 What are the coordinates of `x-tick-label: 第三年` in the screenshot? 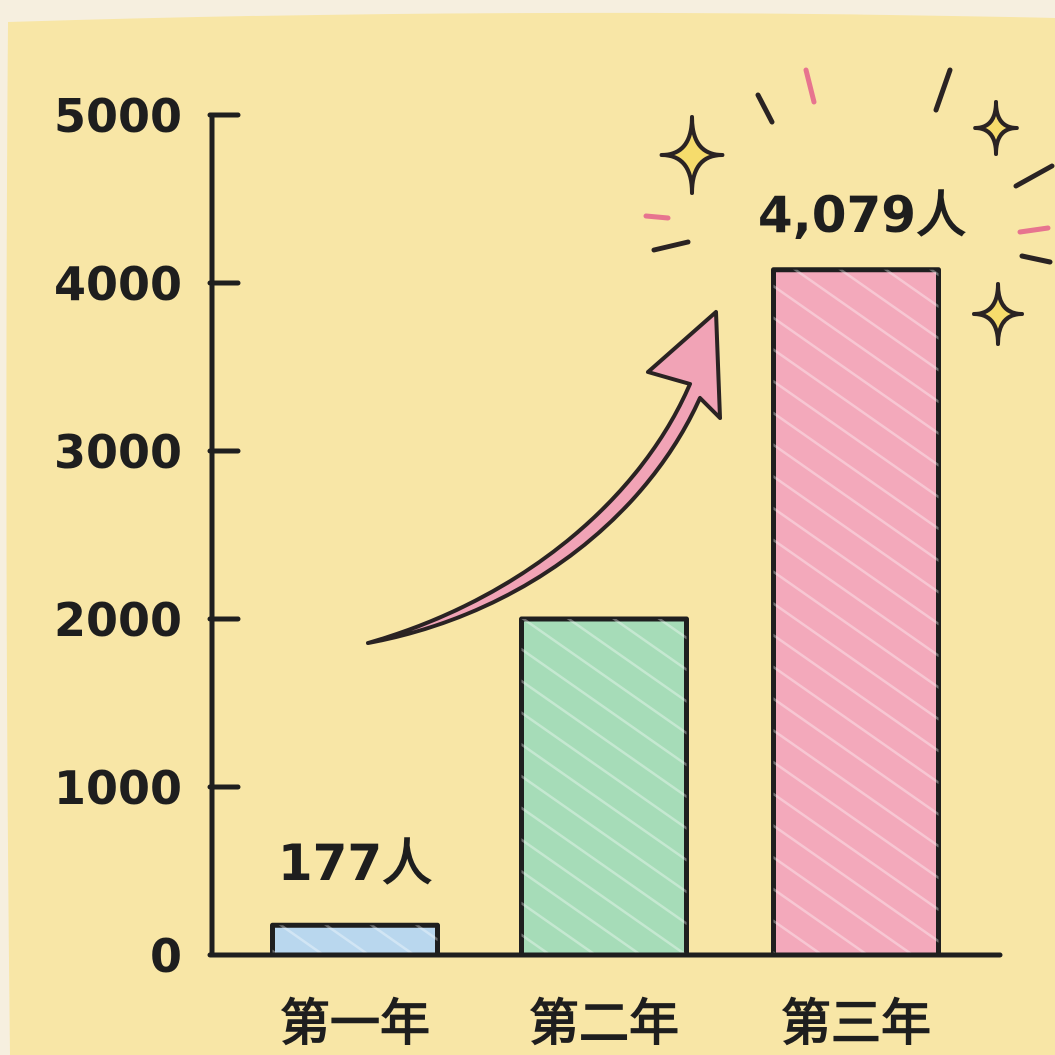 It's located at (856, 1023).